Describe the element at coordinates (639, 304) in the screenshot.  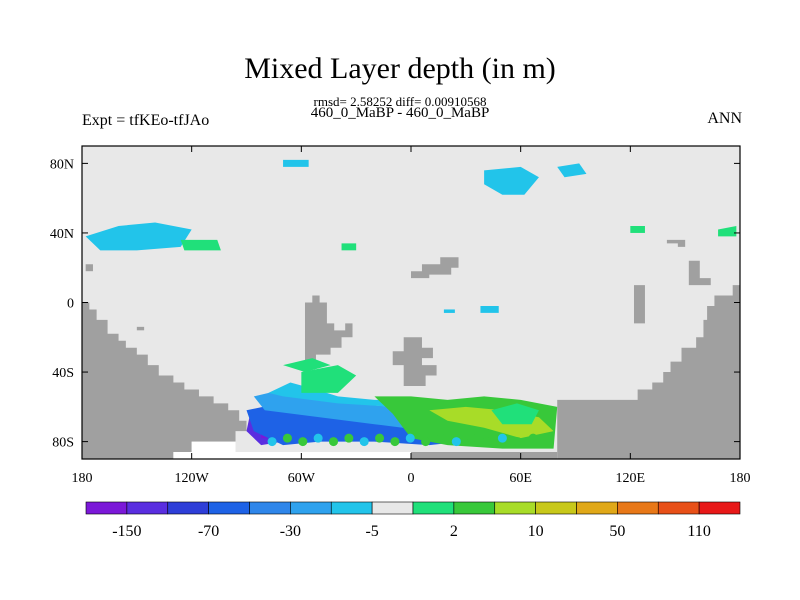
I see `land-strip-east` at that location.